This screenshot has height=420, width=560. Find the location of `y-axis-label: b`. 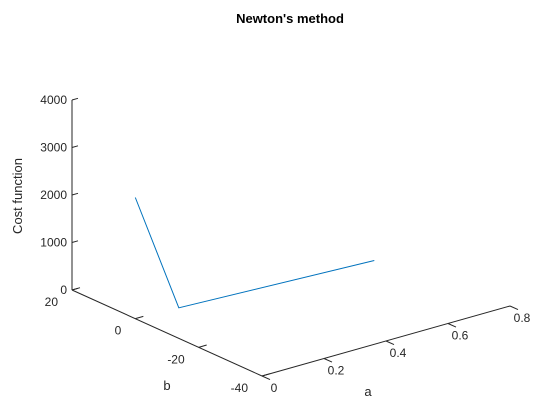

y-axis-label: b is located at coordinates (166, 385).